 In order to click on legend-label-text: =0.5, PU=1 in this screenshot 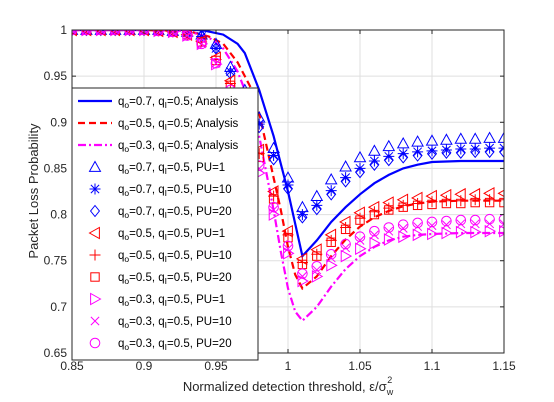, I will do `click(196, 168)`.